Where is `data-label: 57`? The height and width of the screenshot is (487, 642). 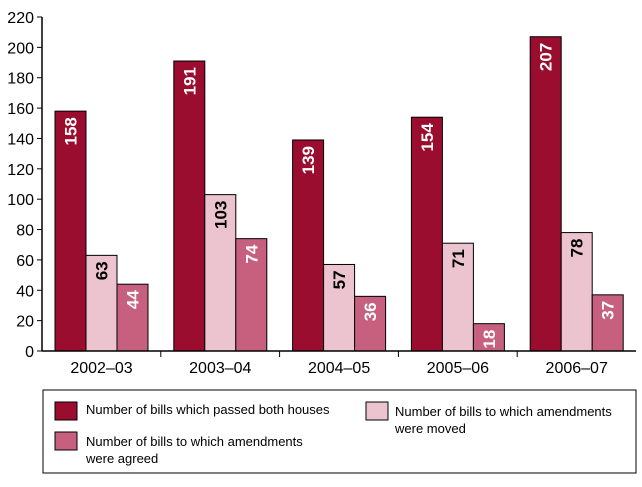
data-label: 57 is located at coordinates (339, 279).